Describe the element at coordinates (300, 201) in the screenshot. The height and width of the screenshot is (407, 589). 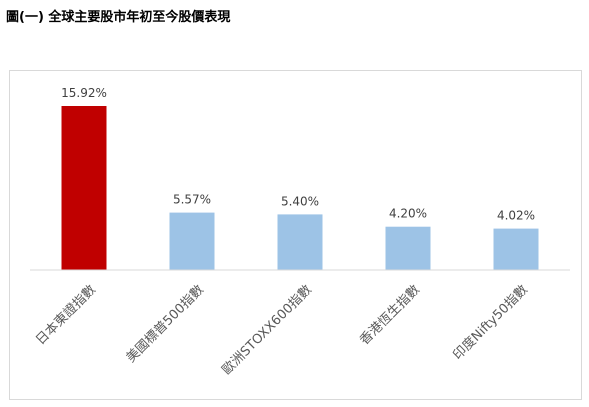
I see `data-label-3: 5.40%` at that location.